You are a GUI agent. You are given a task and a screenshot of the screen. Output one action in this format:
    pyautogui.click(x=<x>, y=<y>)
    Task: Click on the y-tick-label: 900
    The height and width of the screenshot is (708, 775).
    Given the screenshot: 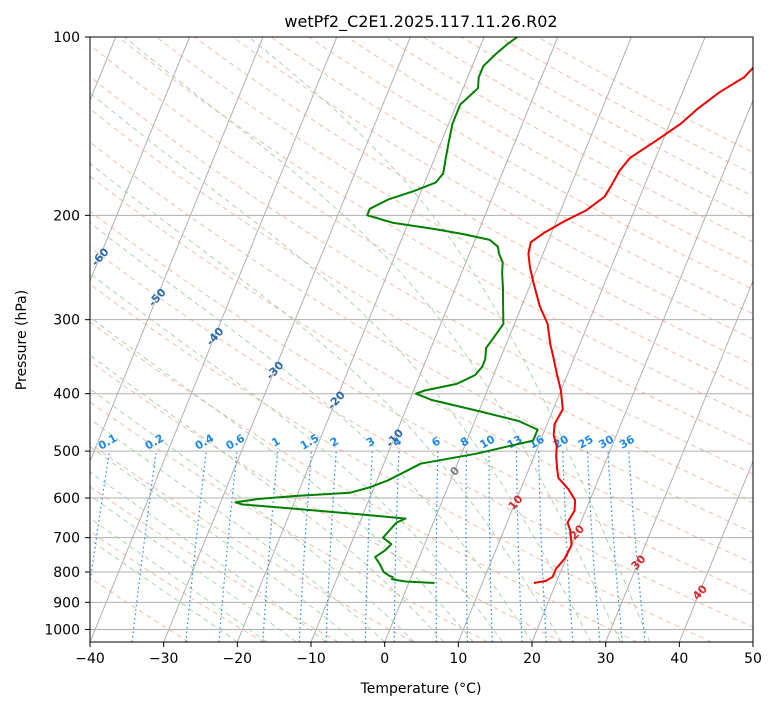 What is the action you would take?
    pyautogui.click(x=66, y=603)
    